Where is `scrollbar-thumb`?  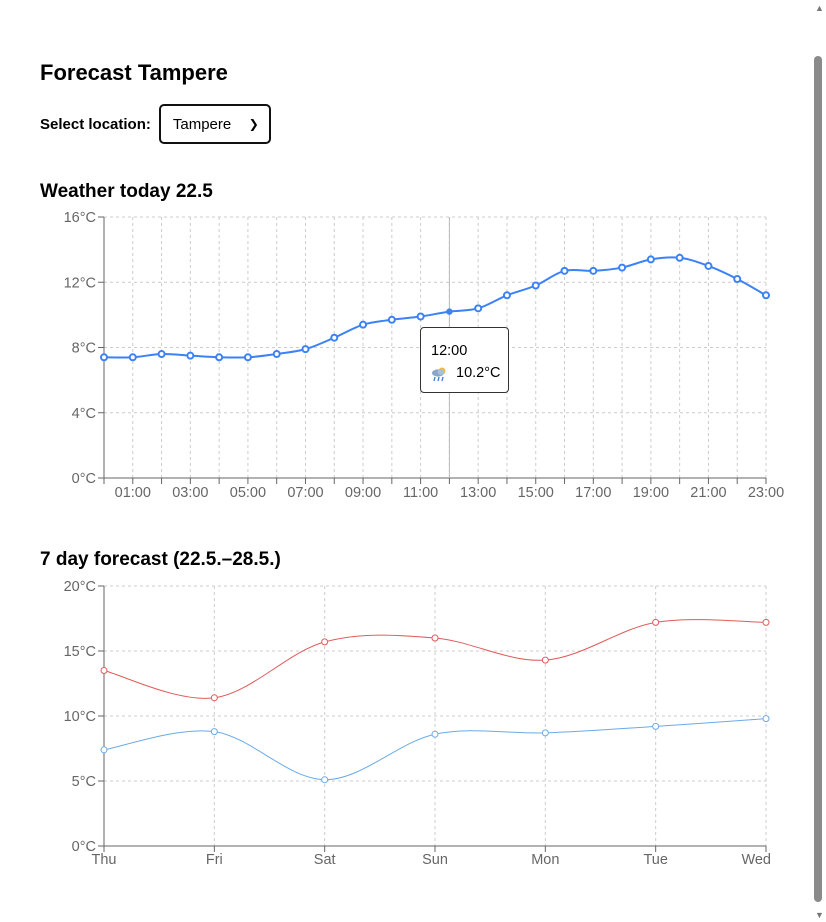
scrollbar-thumb is located at coordinates (818, 479).